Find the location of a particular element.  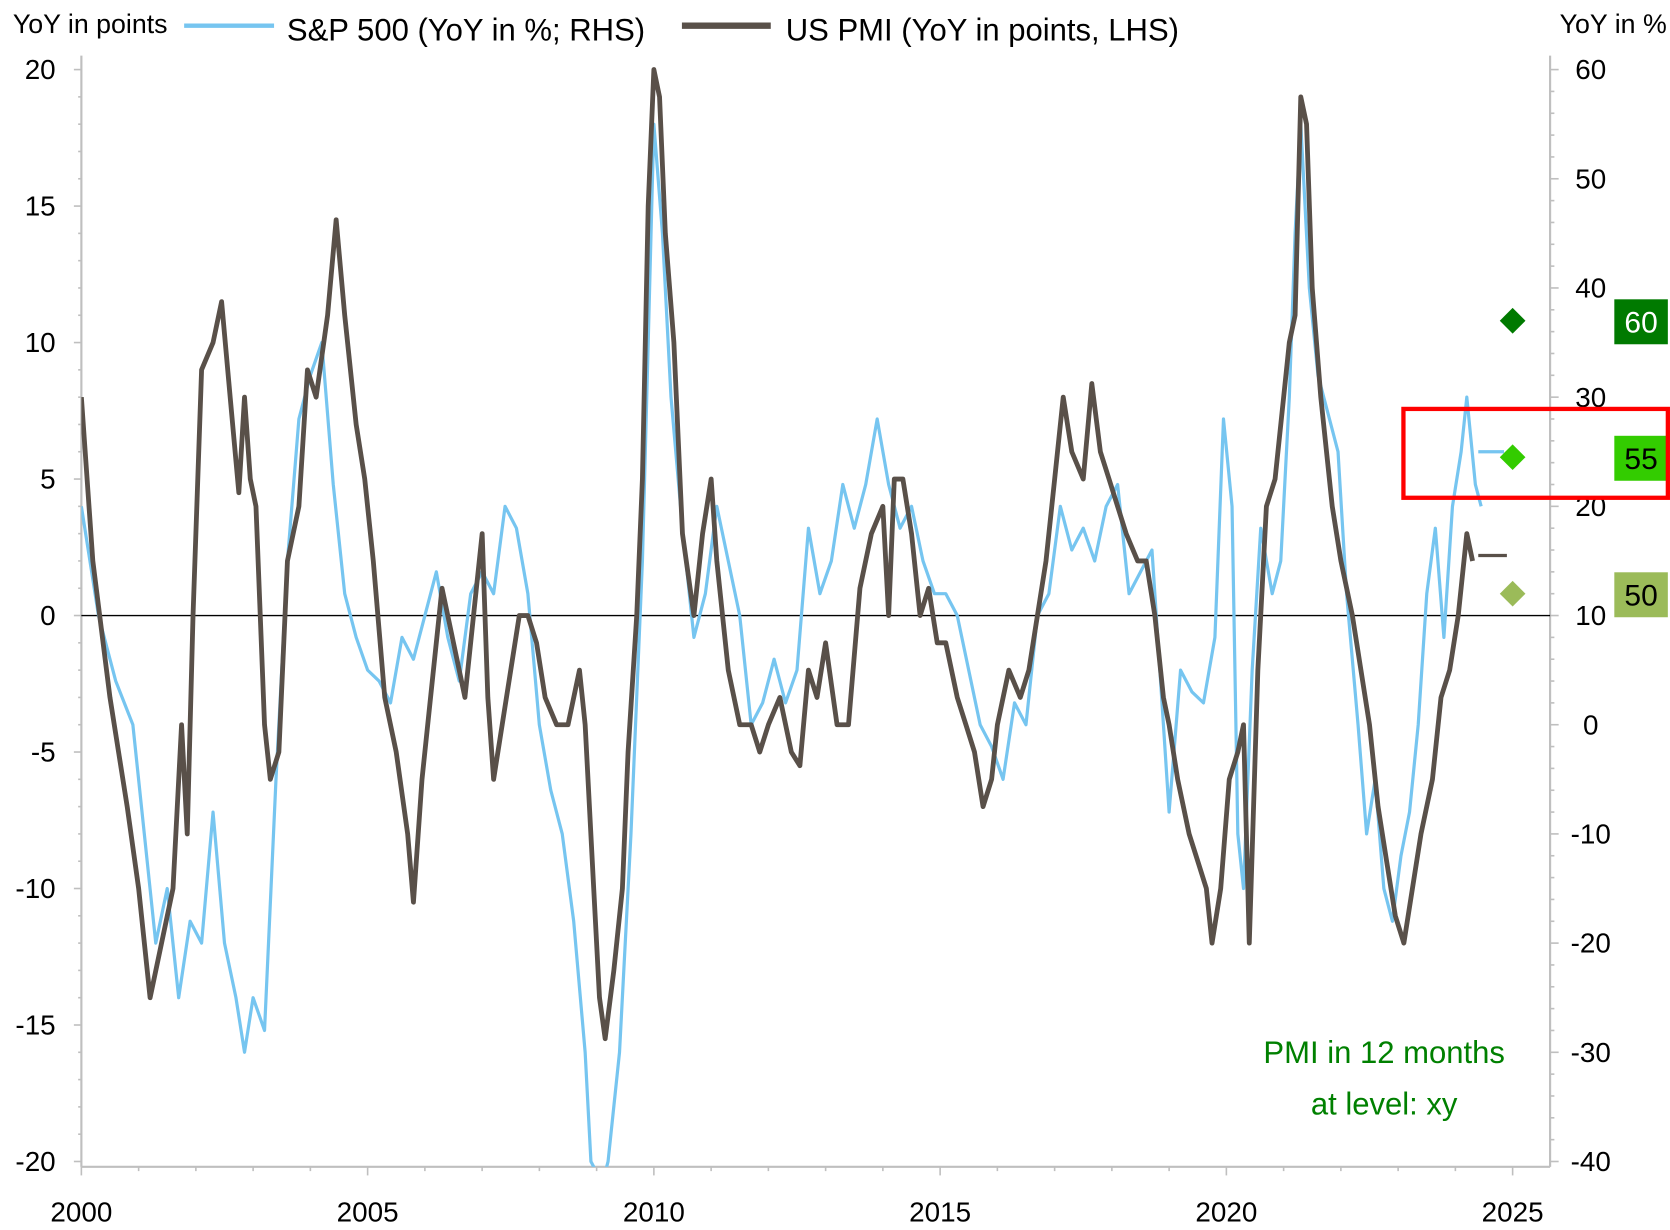

pmi-level-label-50: 50 is located at coordinates (1640, 595).